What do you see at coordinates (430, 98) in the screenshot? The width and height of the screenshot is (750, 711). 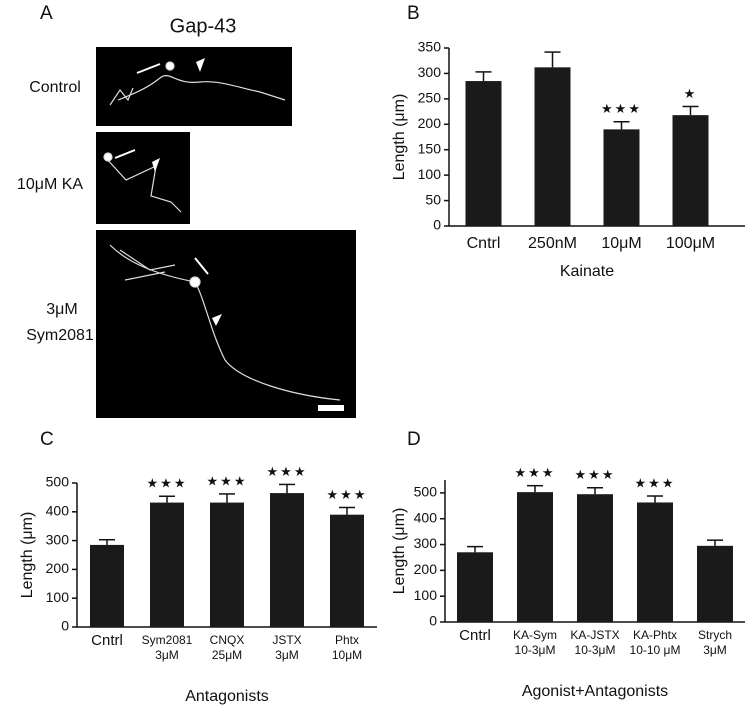 I see `y-tick-label: 250` at bounding box center [430, 98].